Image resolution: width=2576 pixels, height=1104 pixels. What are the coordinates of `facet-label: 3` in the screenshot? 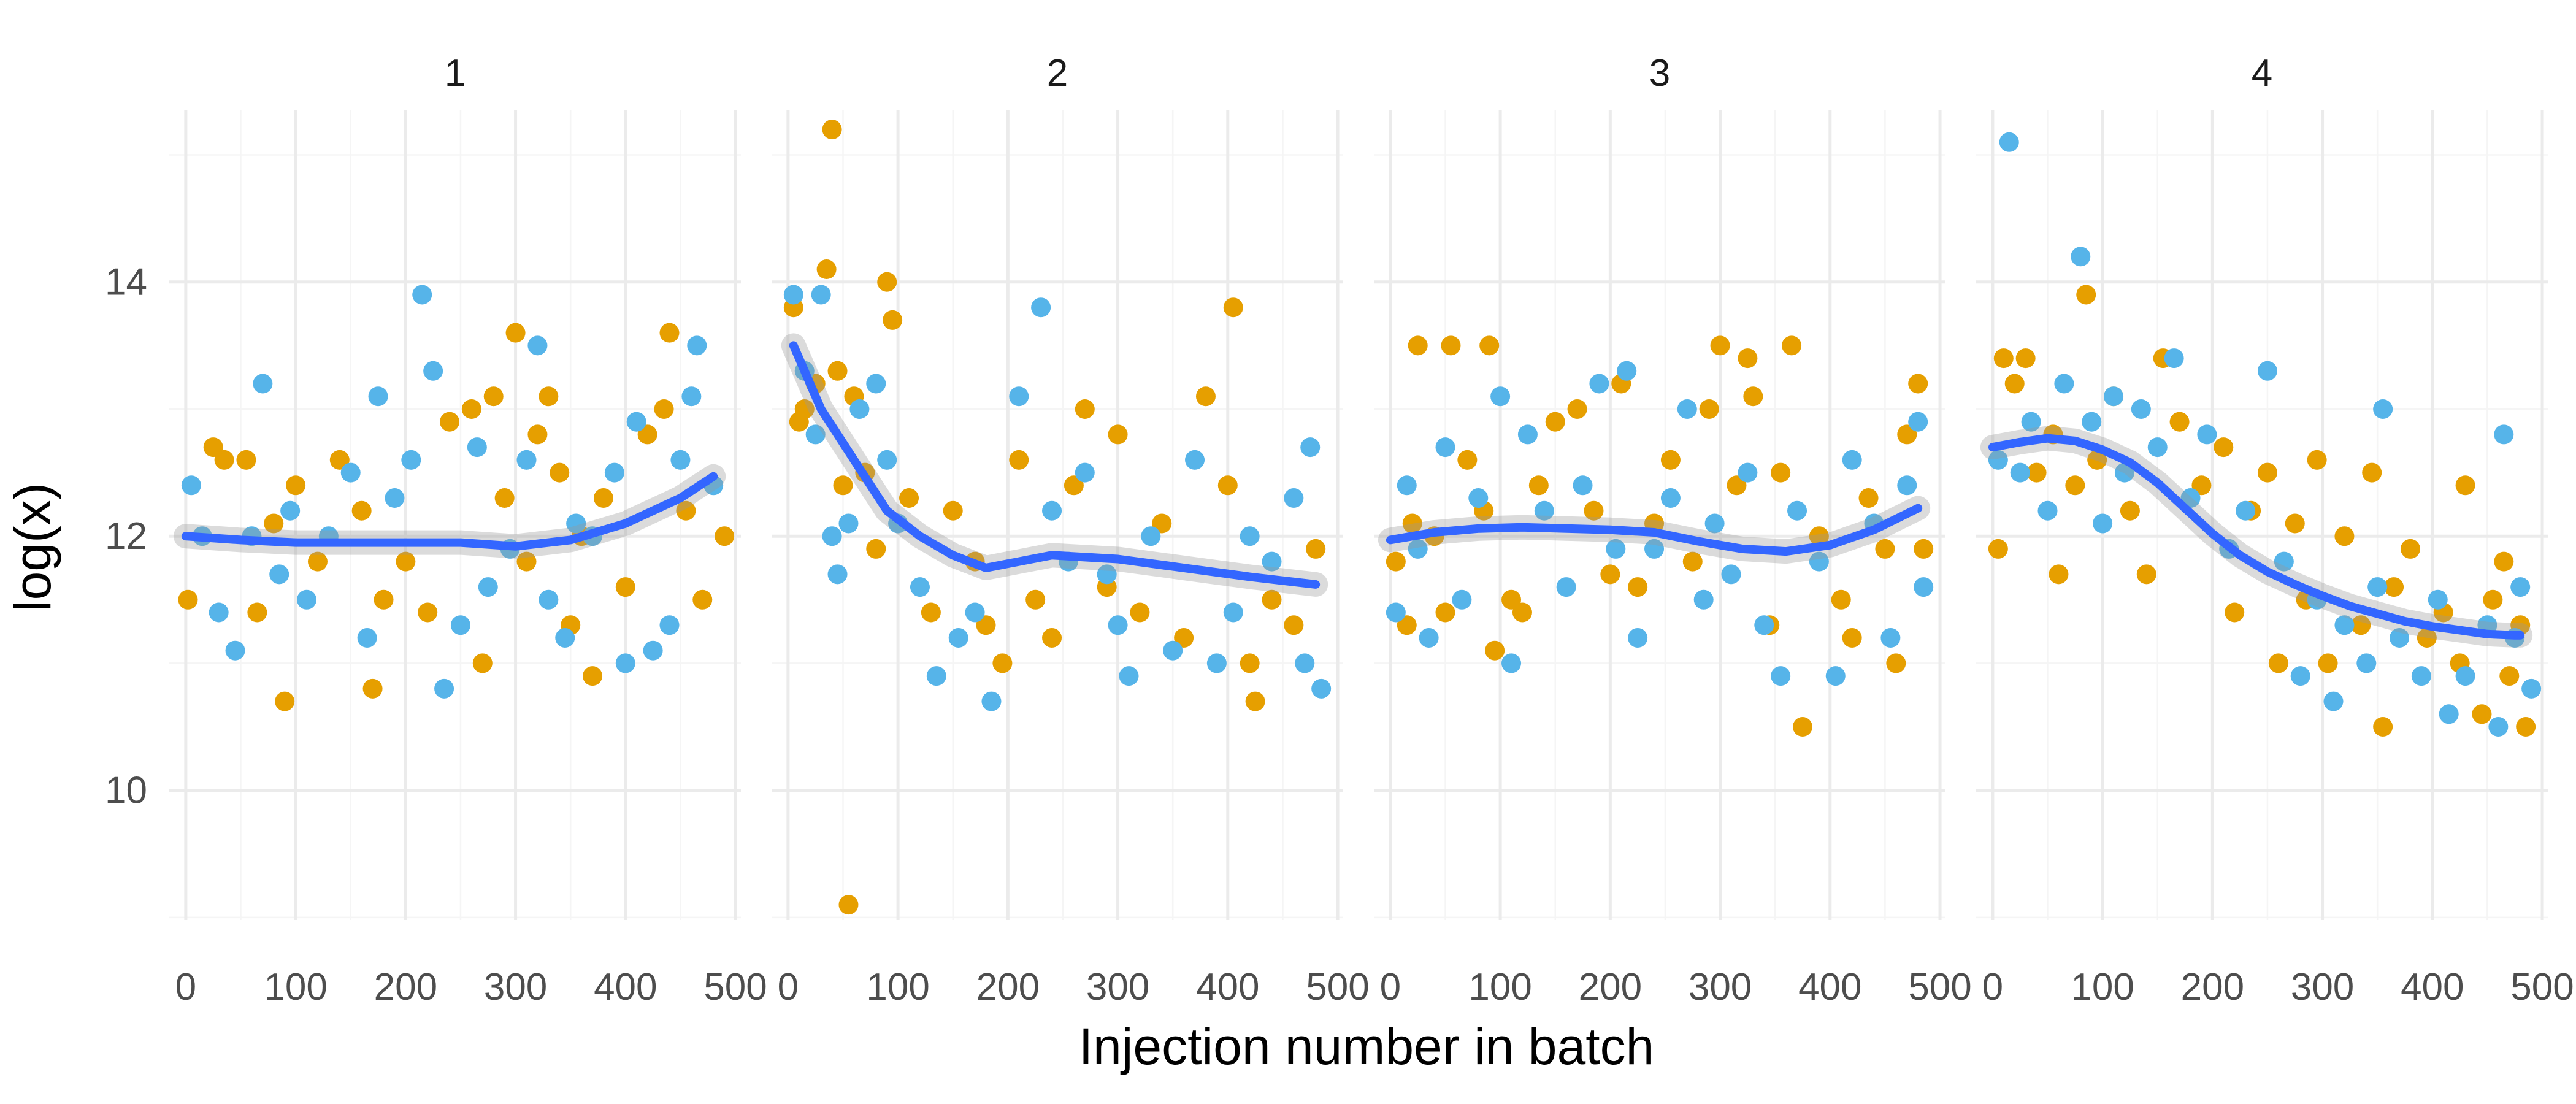 It's located at (1659, 73).